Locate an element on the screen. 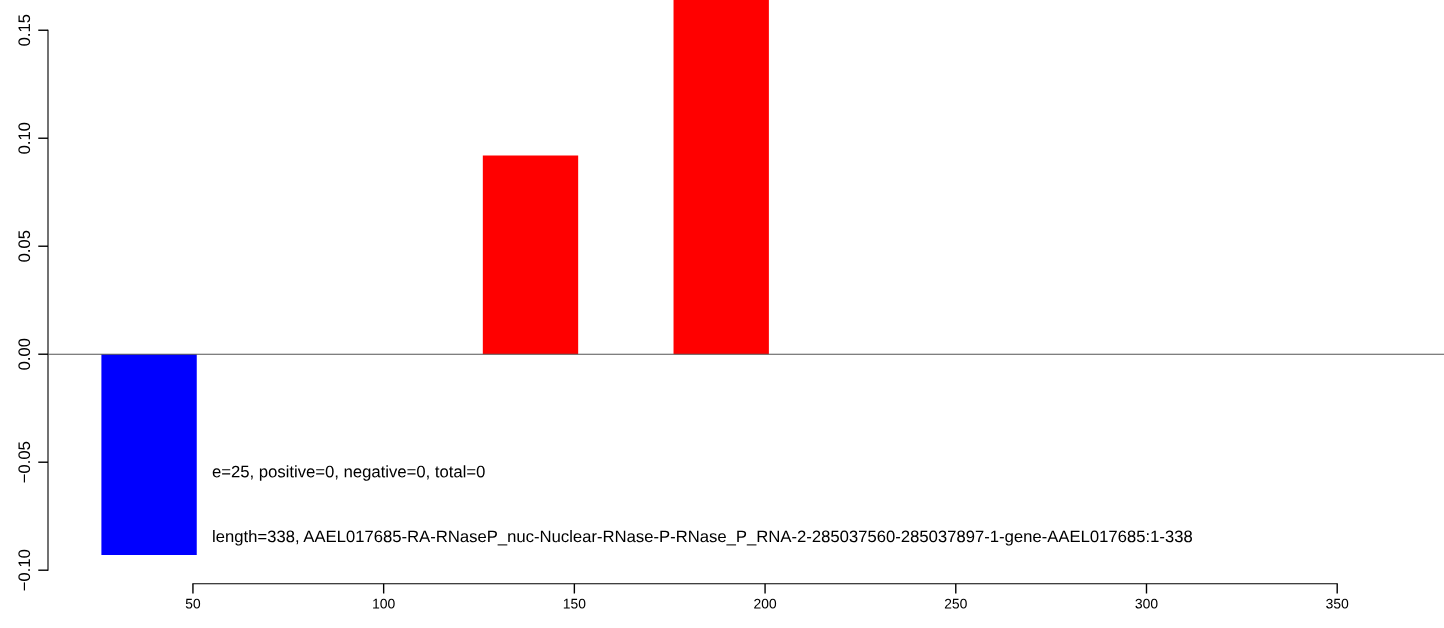 This screenshot has width=1444, height=628. x-tick-label: 350 is located at coordinates (1337, 603).